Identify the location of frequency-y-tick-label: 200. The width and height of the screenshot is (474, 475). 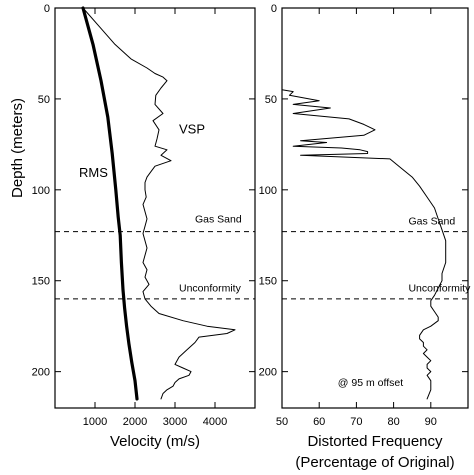
(268, 373).